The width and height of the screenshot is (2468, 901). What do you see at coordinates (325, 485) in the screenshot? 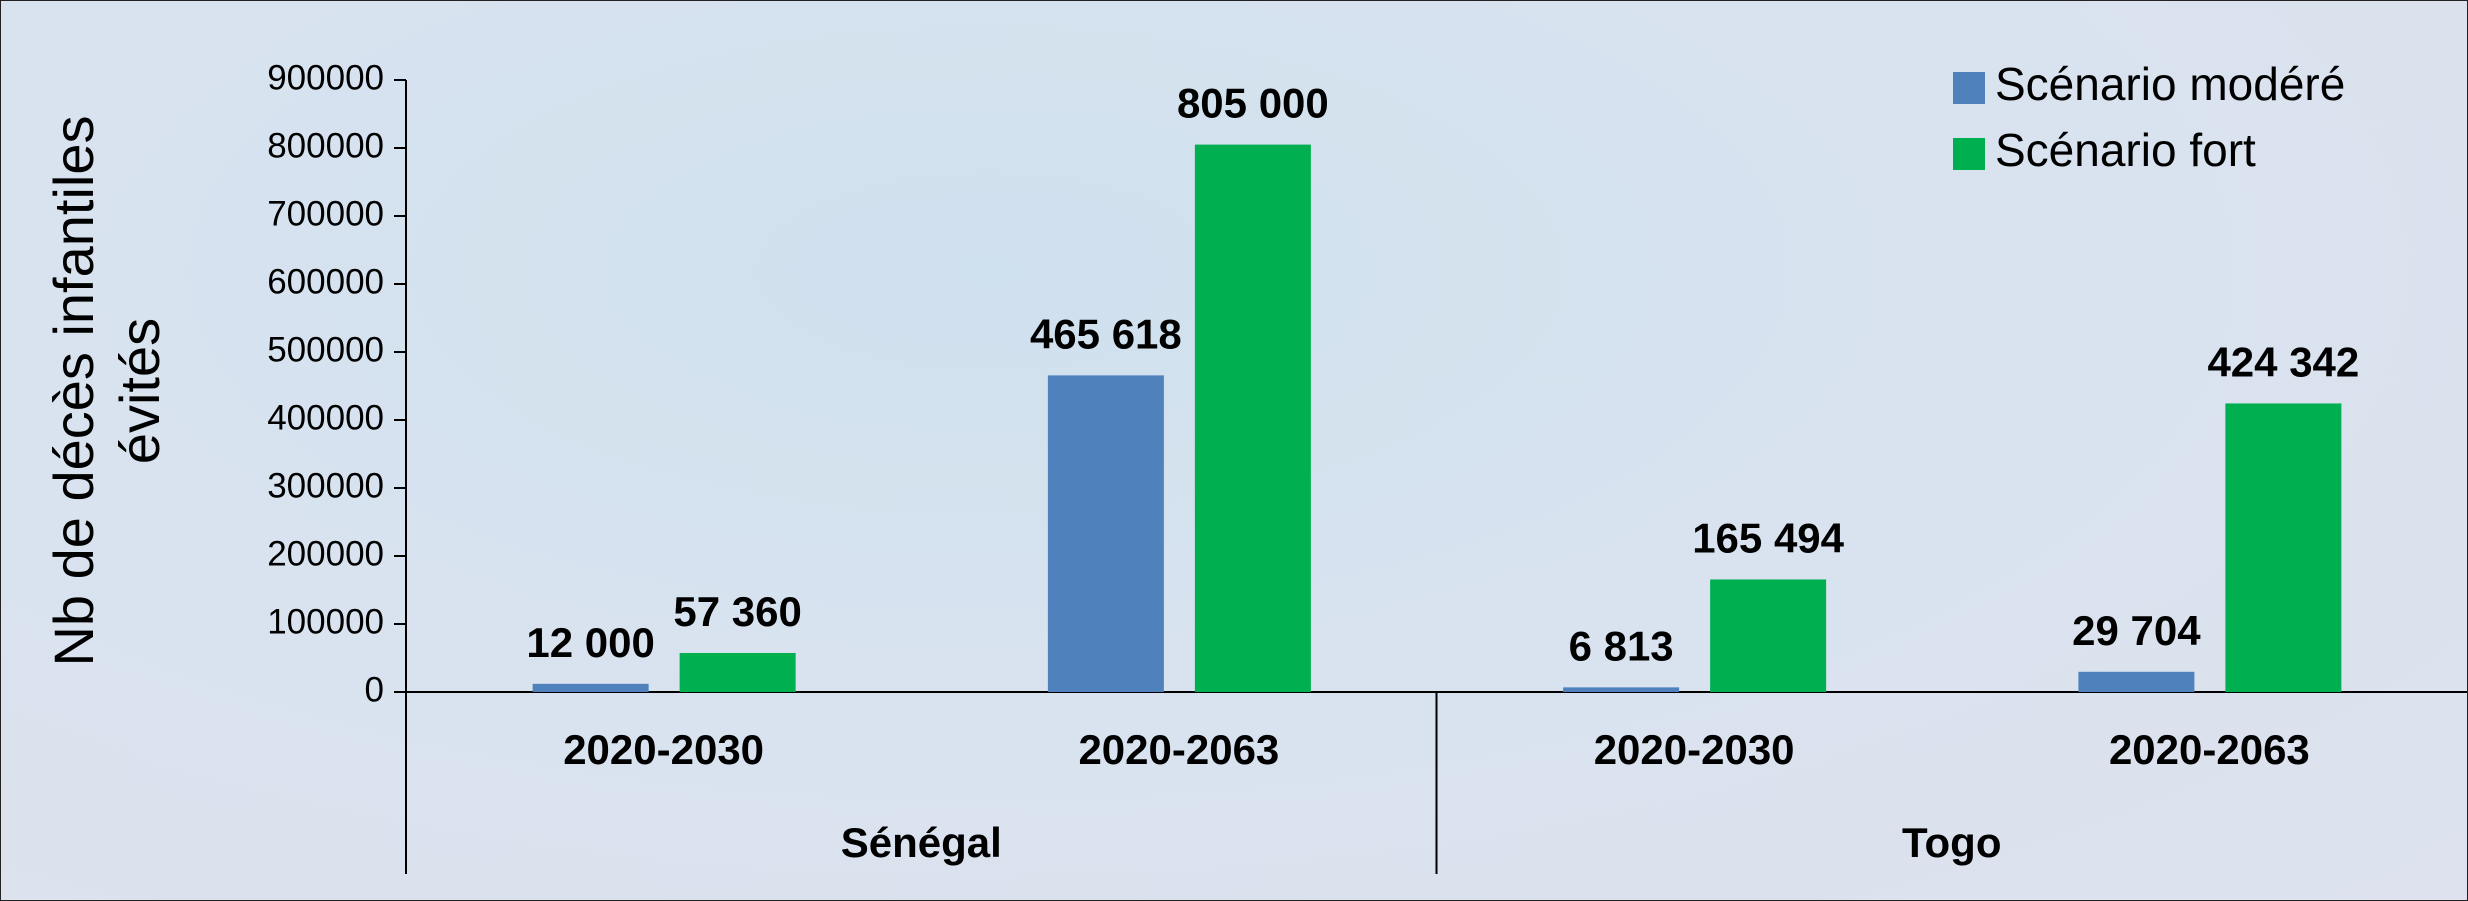
I see `y-tick-label: 300000` at bounding box center [325, 485].